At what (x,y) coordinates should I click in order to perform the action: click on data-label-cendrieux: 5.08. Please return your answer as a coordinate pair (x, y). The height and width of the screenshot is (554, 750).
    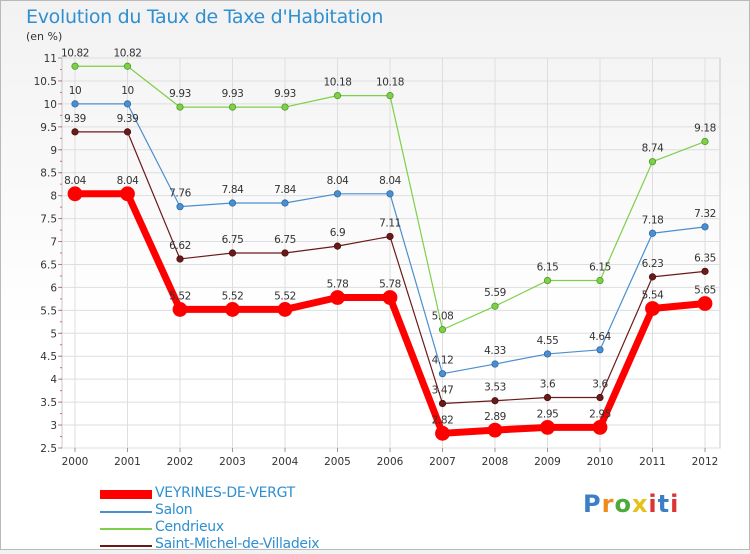
    Looking at the image, I should click on (443, 317).